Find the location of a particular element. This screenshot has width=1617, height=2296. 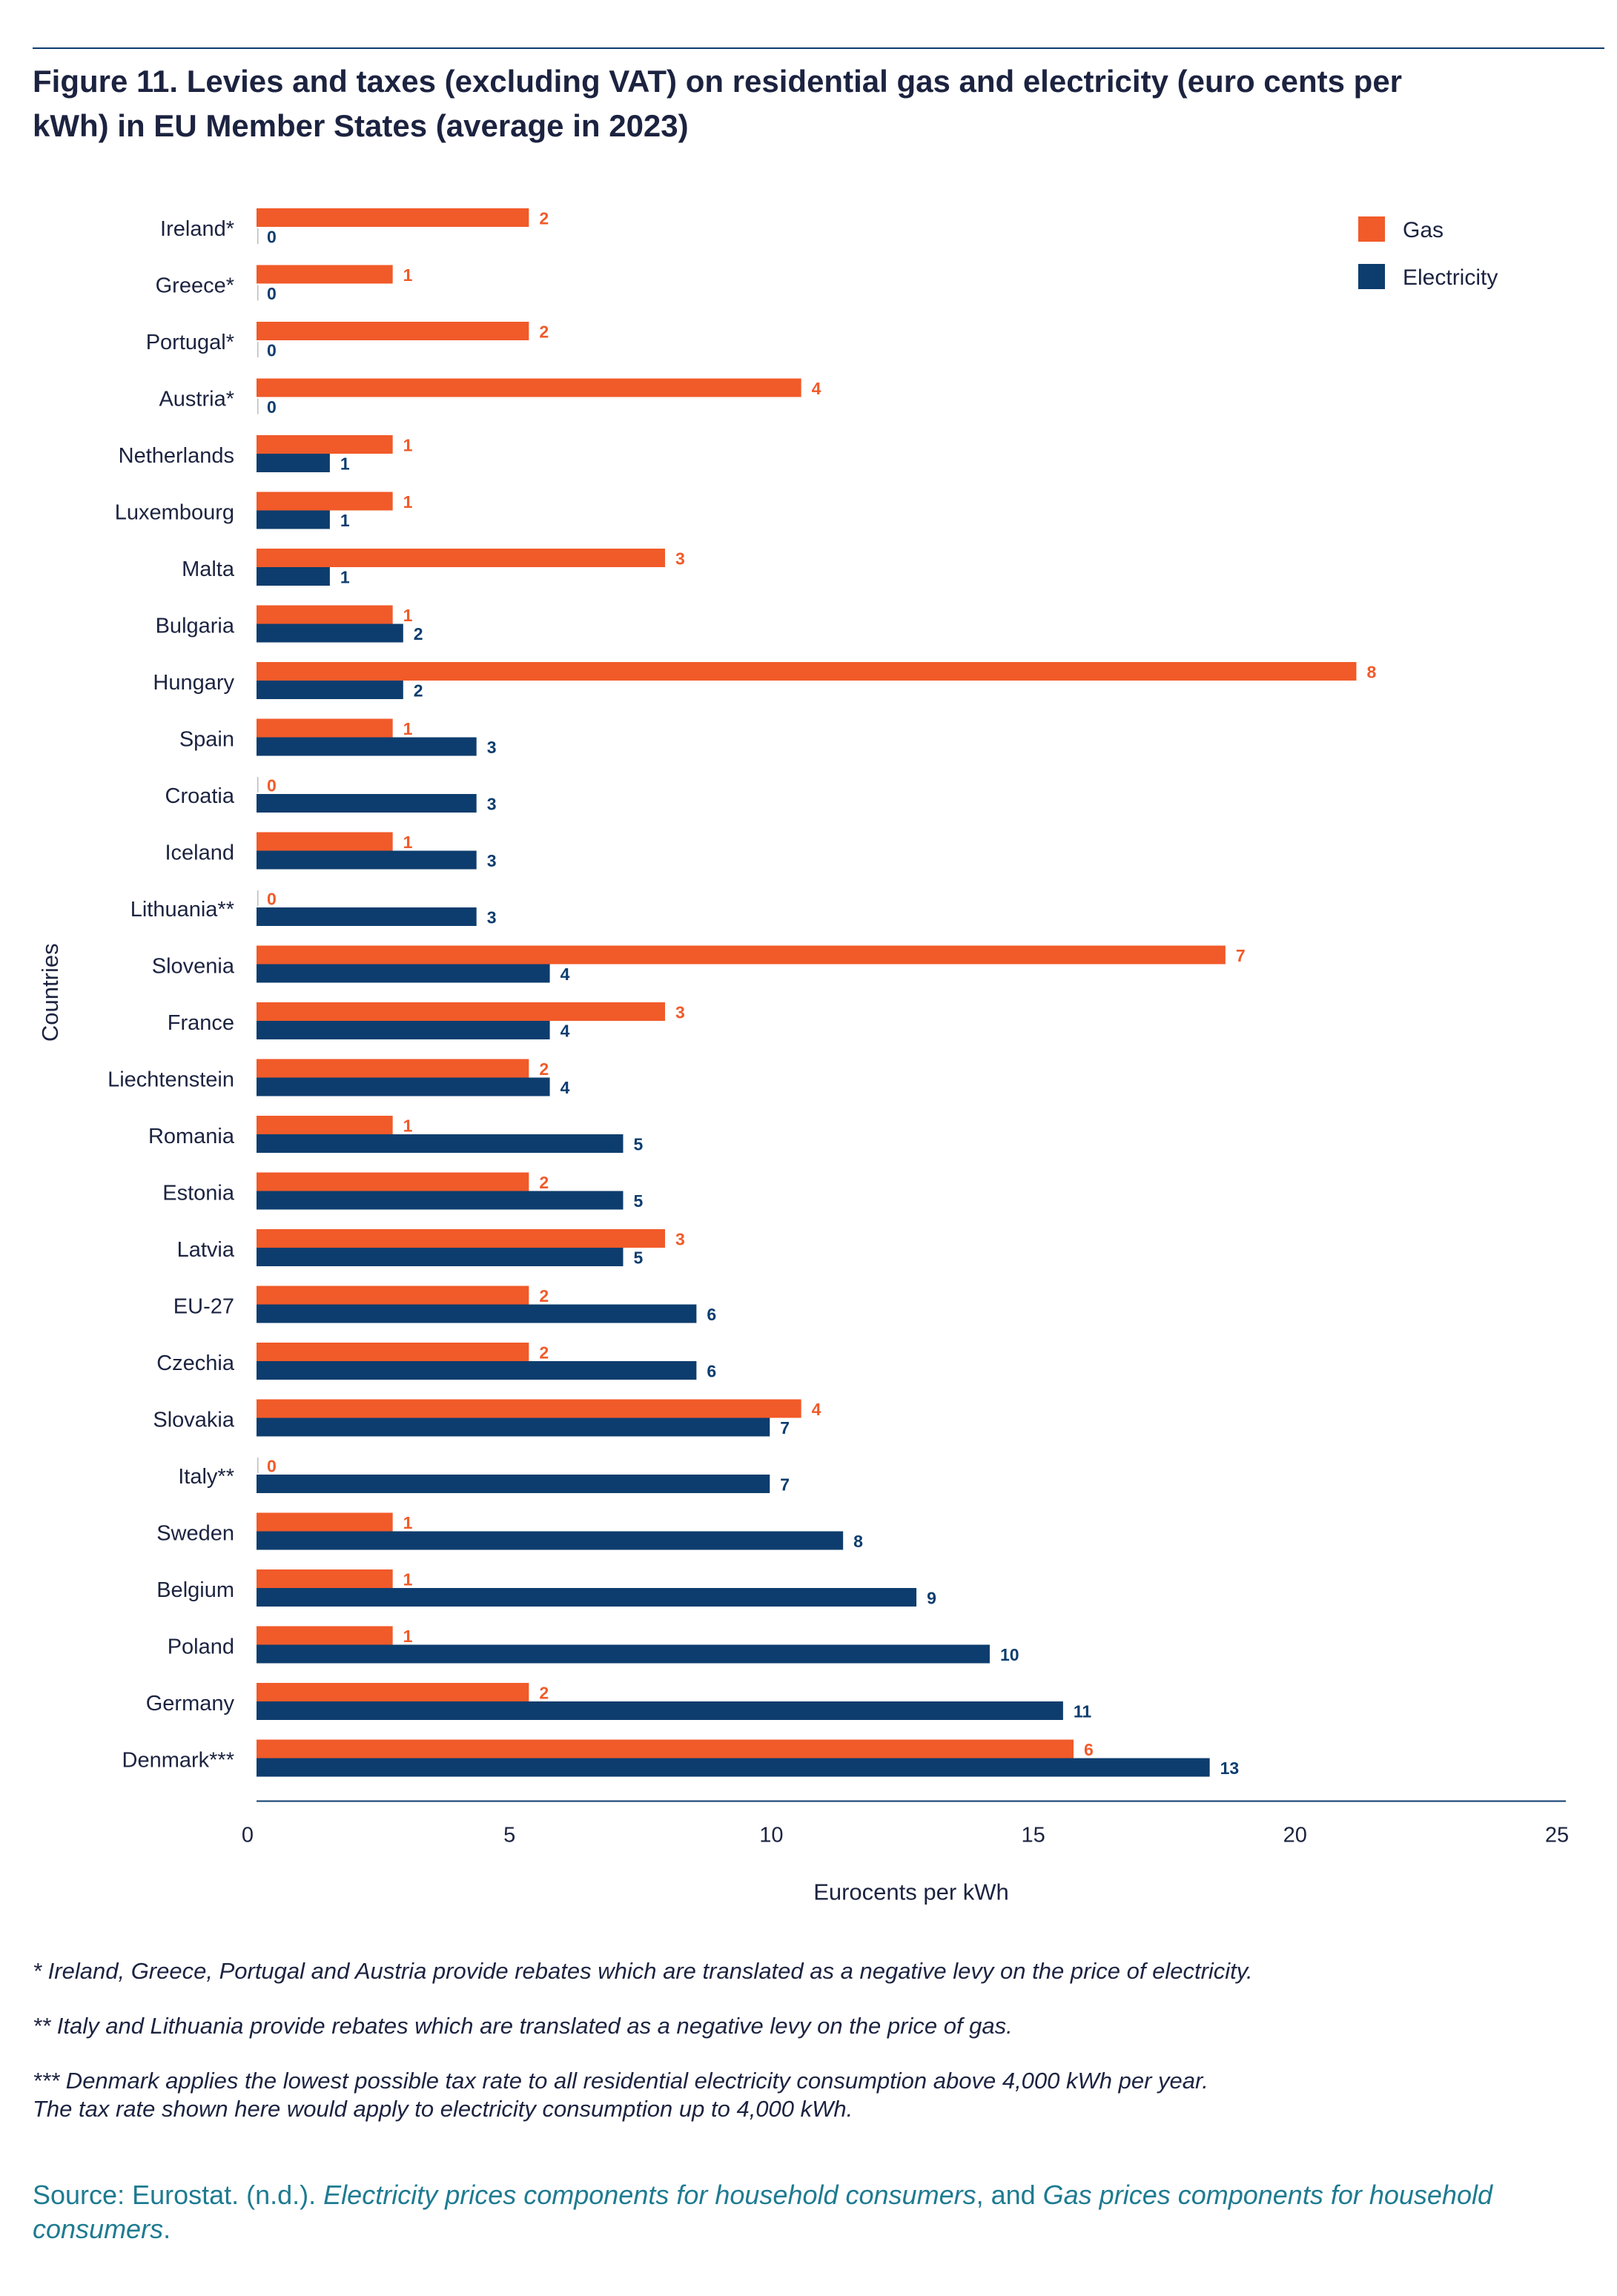

legend-swatch-gas is located at coordinates (1372, 229).